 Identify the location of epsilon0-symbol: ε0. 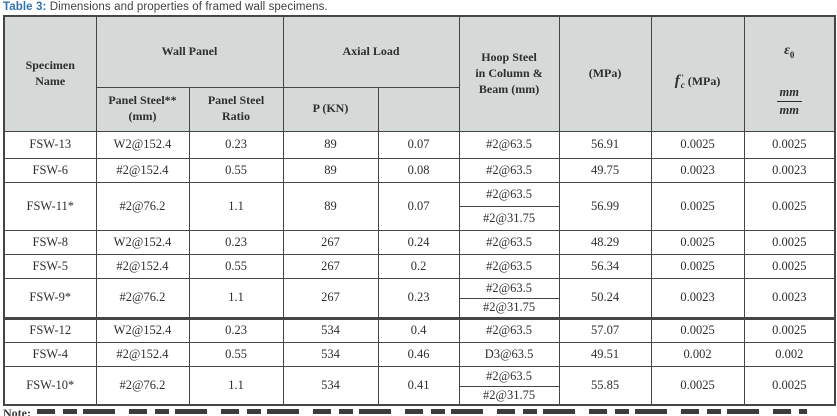
(789, 52).